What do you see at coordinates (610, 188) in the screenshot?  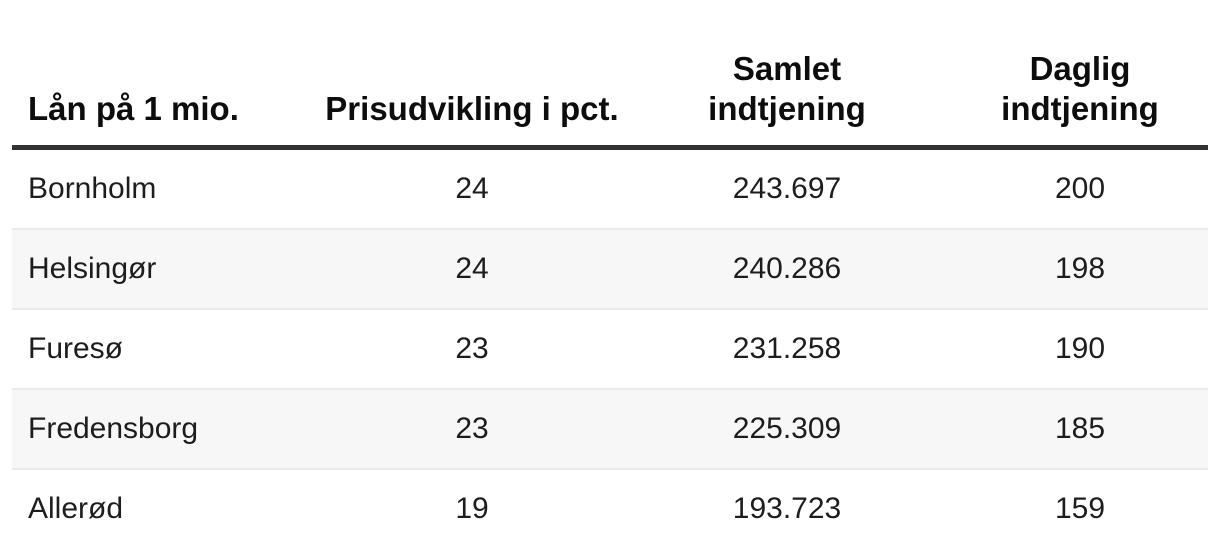 I see `table-row-bornholm: Bornholm 24 243.697 200` at bounding box center [610, 188].